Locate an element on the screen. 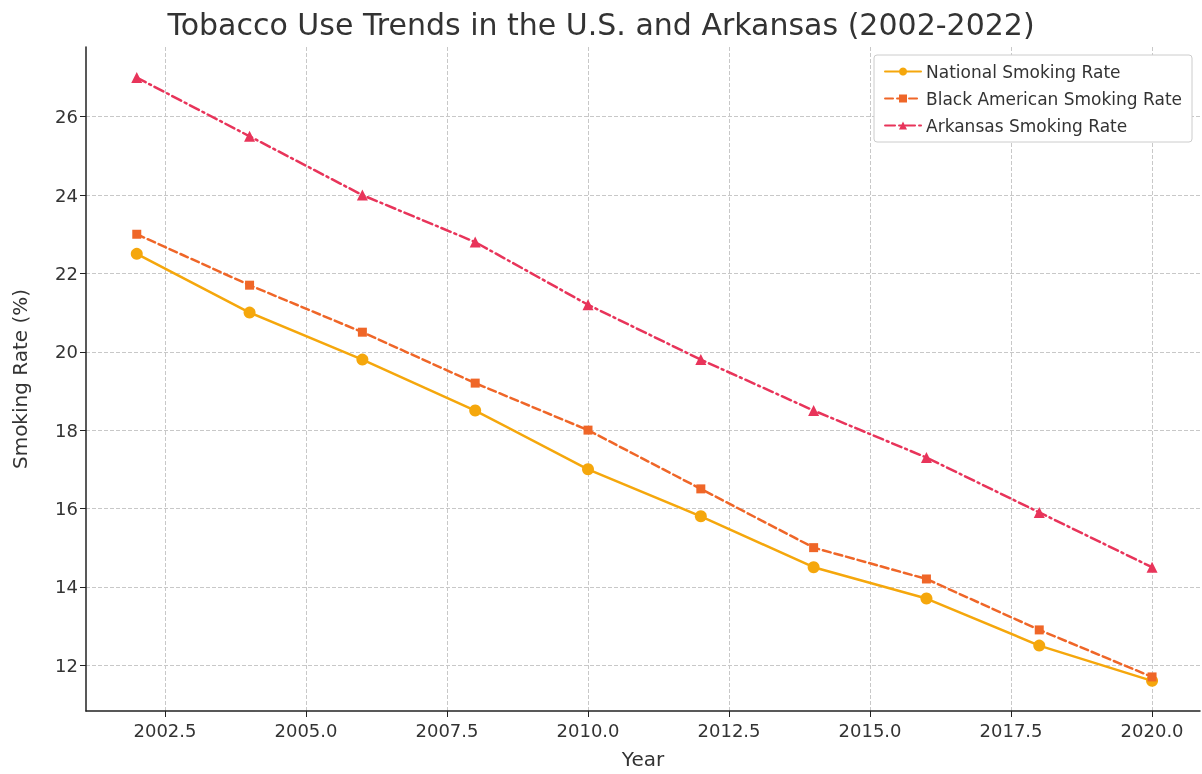 The width and height of the screenshot is (1202, 774). x-tick-label: 2020.0 is located at coordinates (1152, 730).